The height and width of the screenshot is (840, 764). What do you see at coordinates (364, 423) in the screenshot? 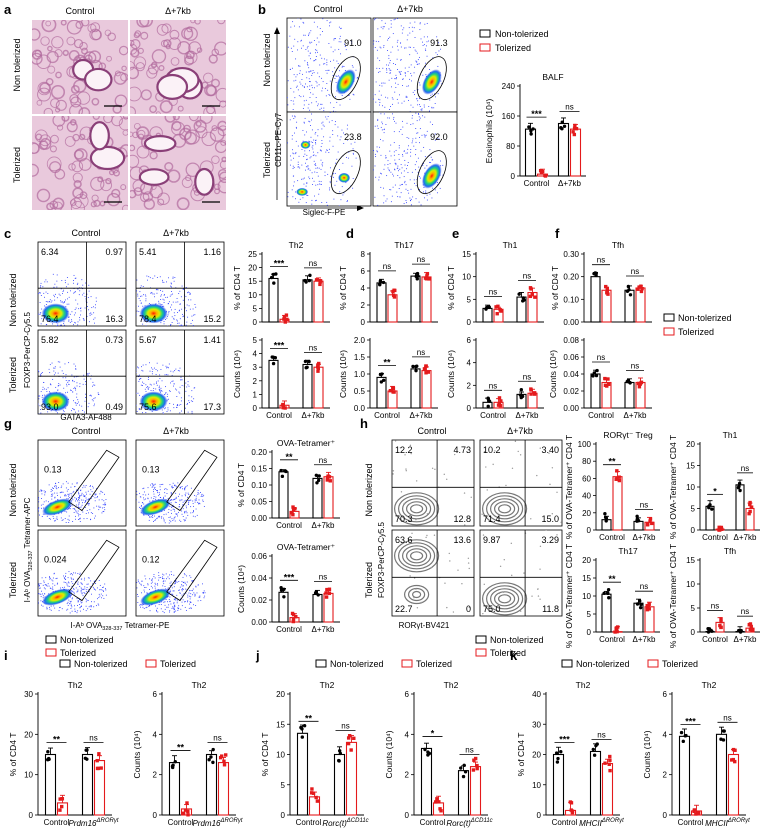
I see `panel-letter-h: h` at bounding box center [364, 423].